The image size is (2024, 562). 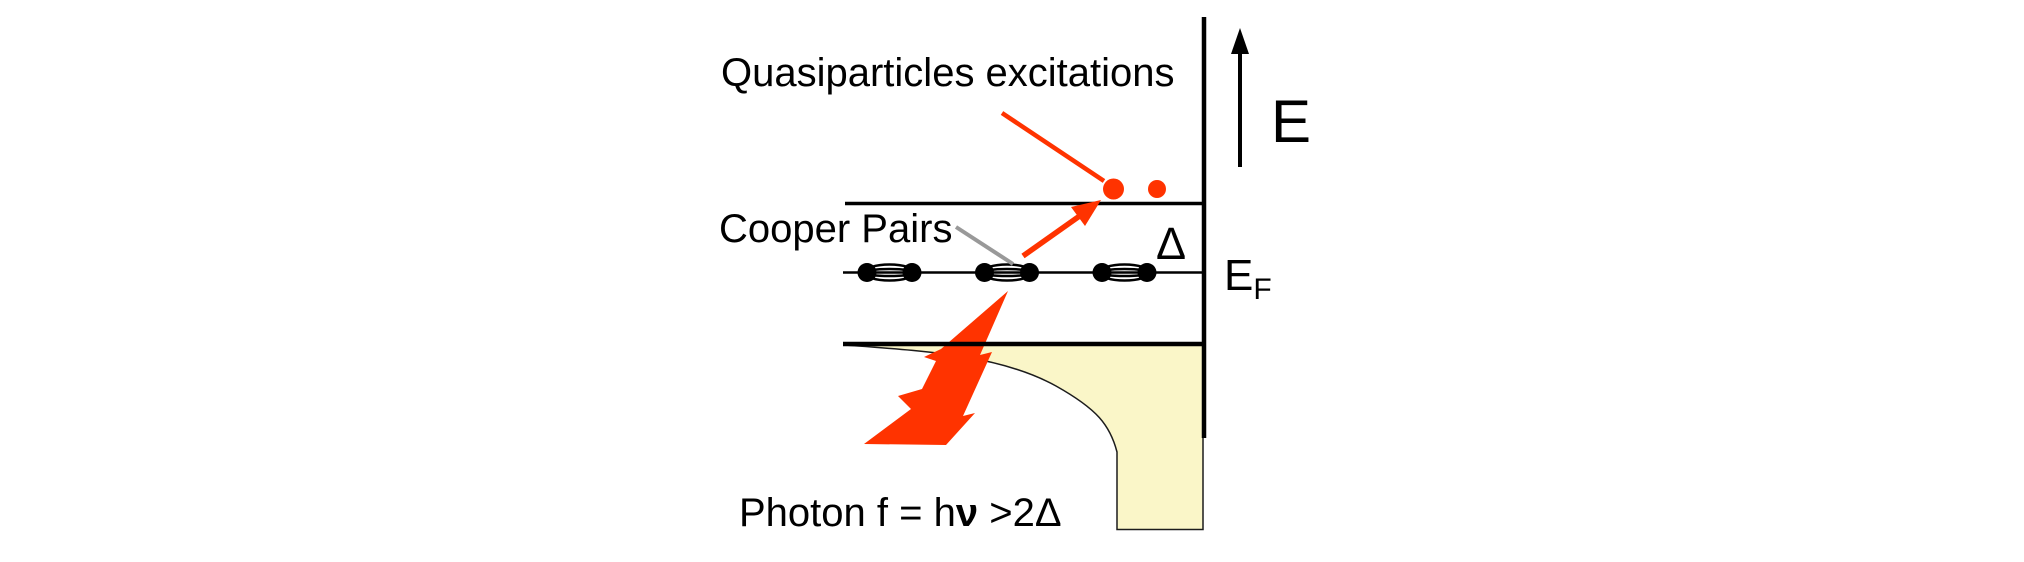 I want to click on photon-nu-symbol: ν, so click(x=967, y=513).